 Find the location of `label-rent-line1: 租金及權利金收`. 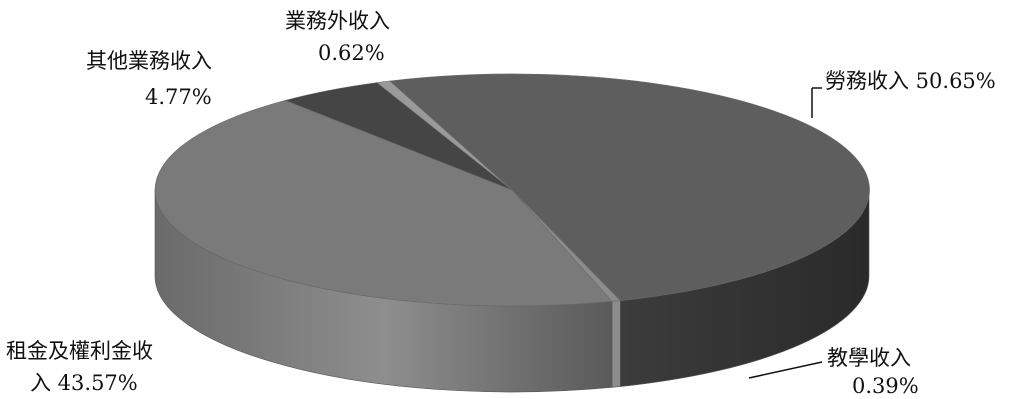

label-rent-line1: 租金及權利金收 is located at coordinates (79, 351).